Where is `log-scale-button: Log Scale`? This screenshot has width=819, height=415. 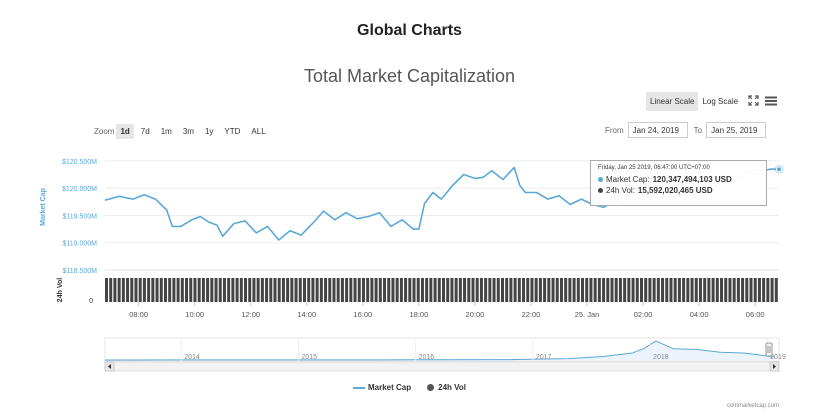 log-scale-button: Log Scale is located at coordinates (720, 101).